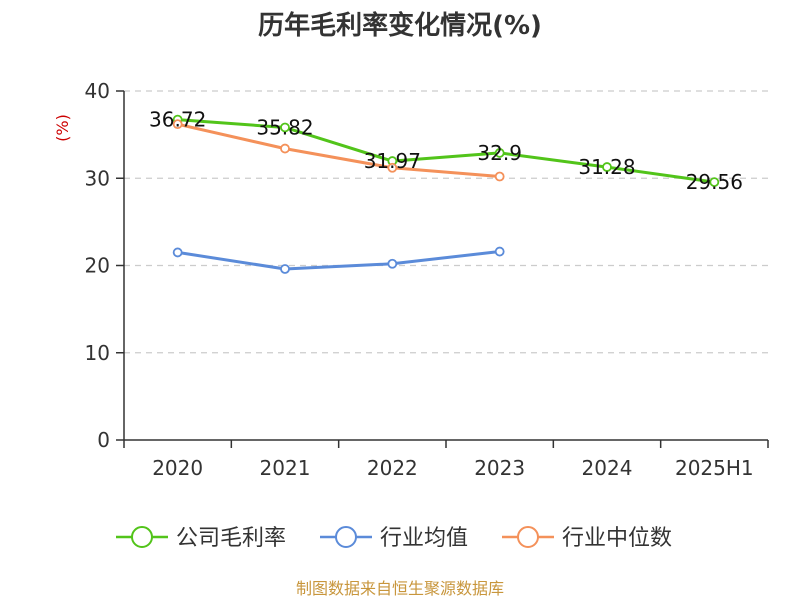 The width and height of the screenshot is (800, 600). I want to click on legend-item-1: 行业均值, so click(394, 538).